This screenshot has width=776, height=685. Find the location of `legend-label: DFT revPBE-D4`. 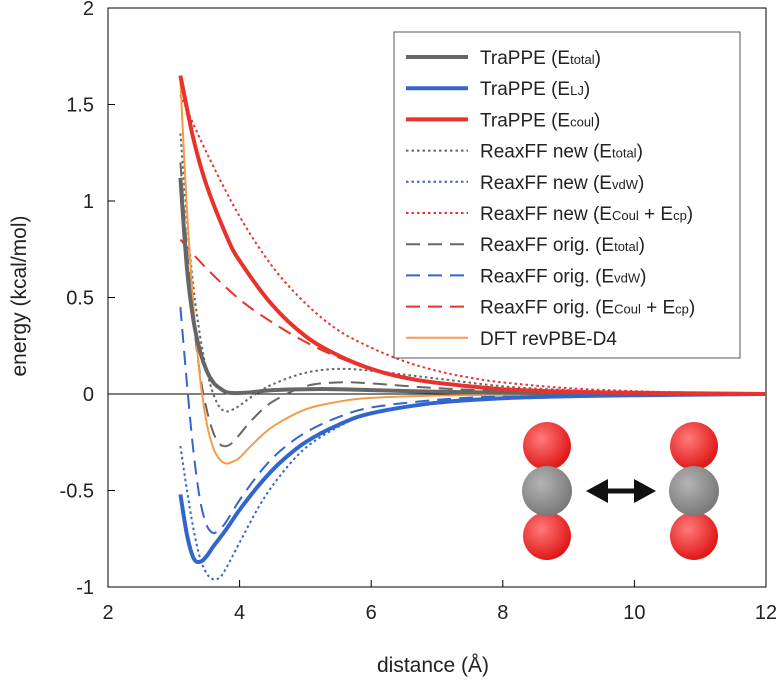

legend-label: DFT revPBE-D4 is located at coordinates (548, 339).